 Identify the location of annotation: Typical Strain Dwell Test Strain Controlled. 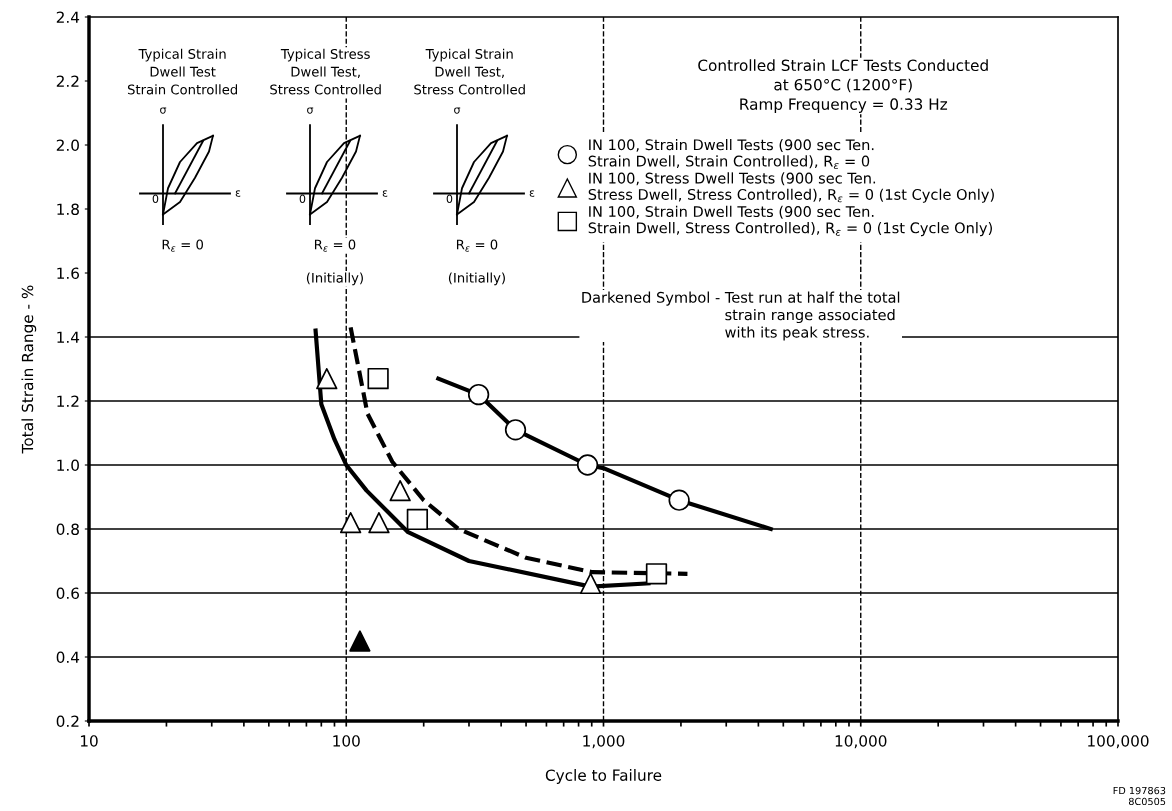
(182, 71).